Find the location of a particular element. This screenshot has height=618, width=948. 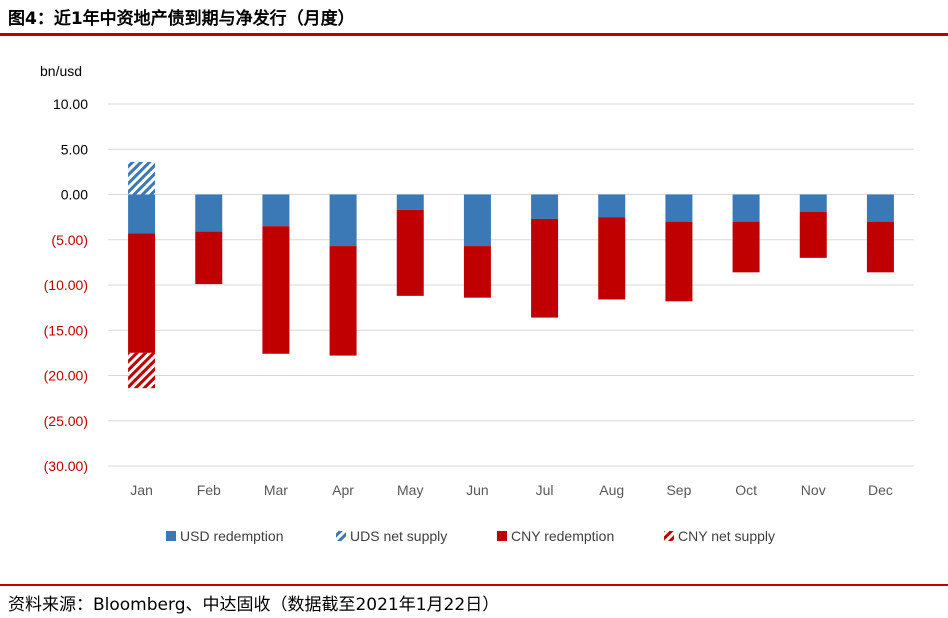

x-category-label: Feb is located at coordinates (209, 490).